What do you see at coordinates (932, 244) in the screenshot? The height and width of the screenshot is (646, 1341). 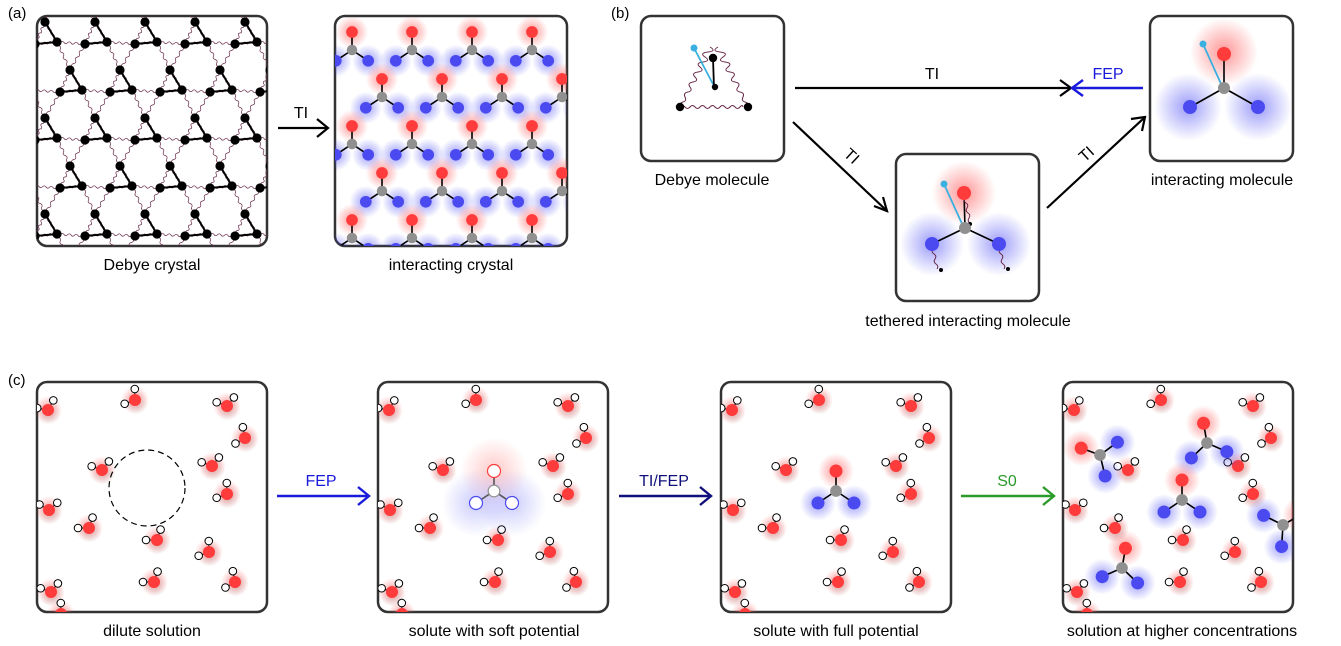 I see `nitrogen-atom-left` at bounding box center [932, 244].